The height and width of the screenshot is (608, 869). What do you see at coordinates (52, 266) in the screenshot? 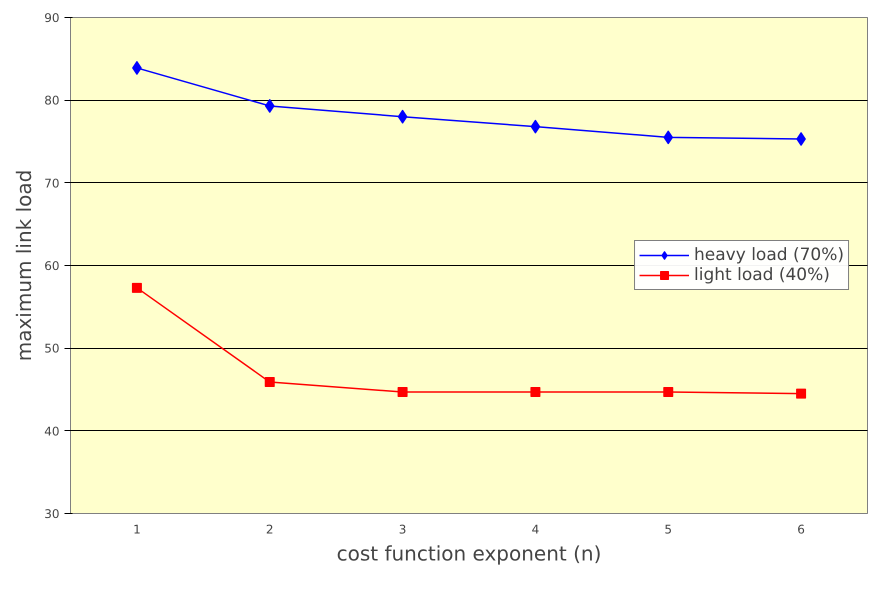
I see `y-tick-label: 60` at bounding box center [52, 266].